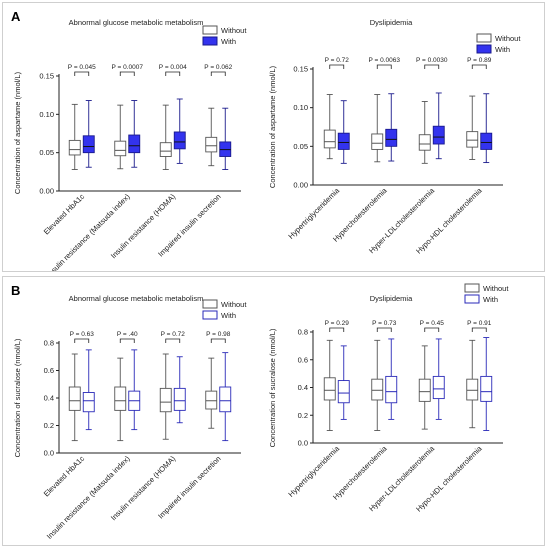 The height and width of the screenshot is (550, 547). What do you see at coordinates (64, 476) in the screenshot?
I see `category-label: Elevated HbA1c` at bounding box center [64, 476].